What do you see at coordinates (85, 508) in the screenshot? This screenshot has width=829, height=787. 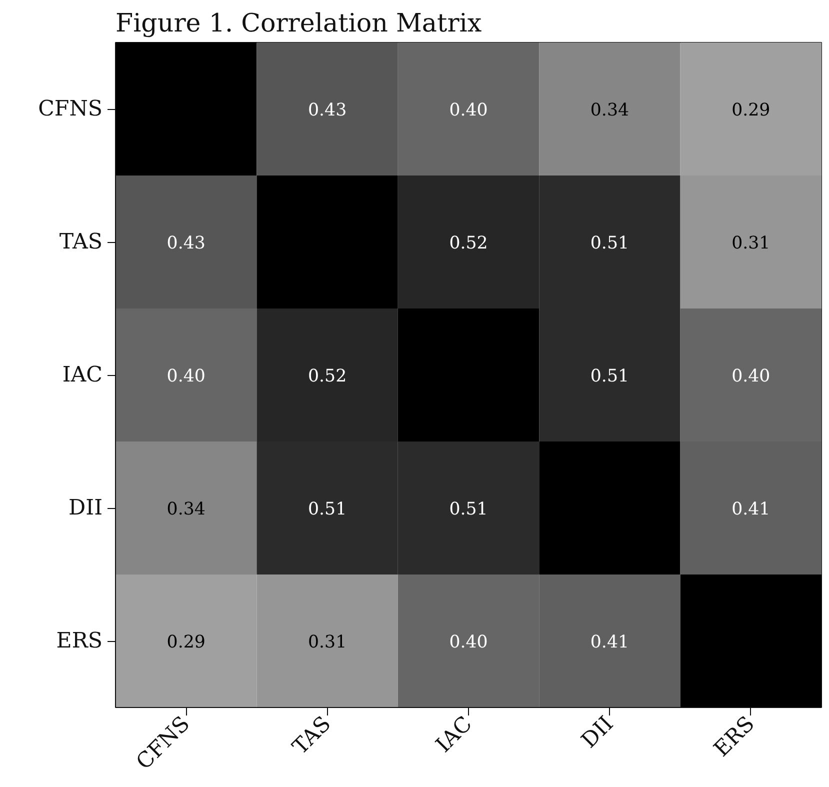 I see `y-tick-label: DII` at bounding box center [85, 508].